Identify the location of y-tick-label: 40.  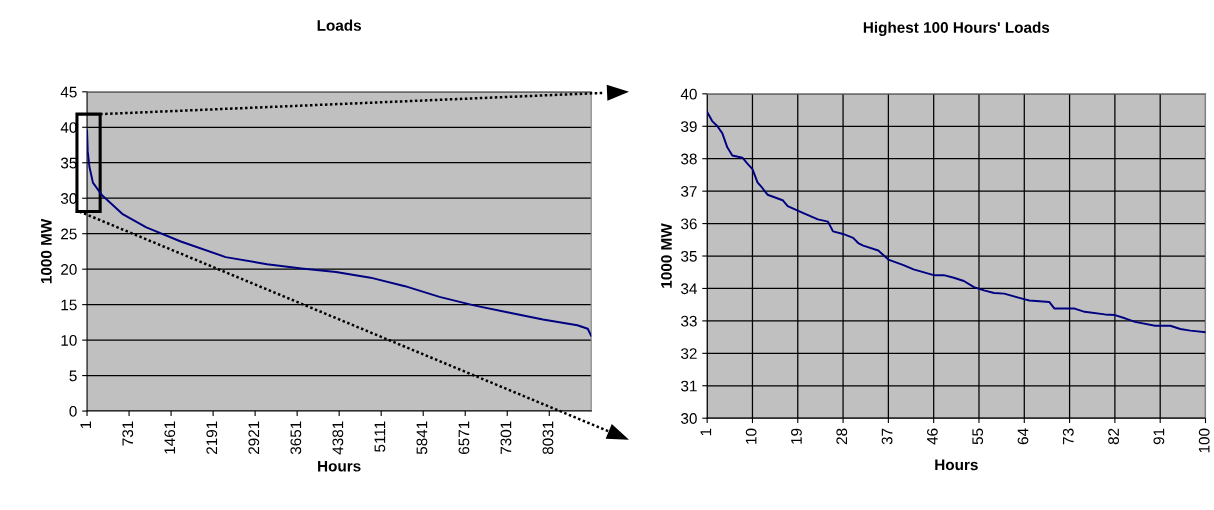
(688, 94).